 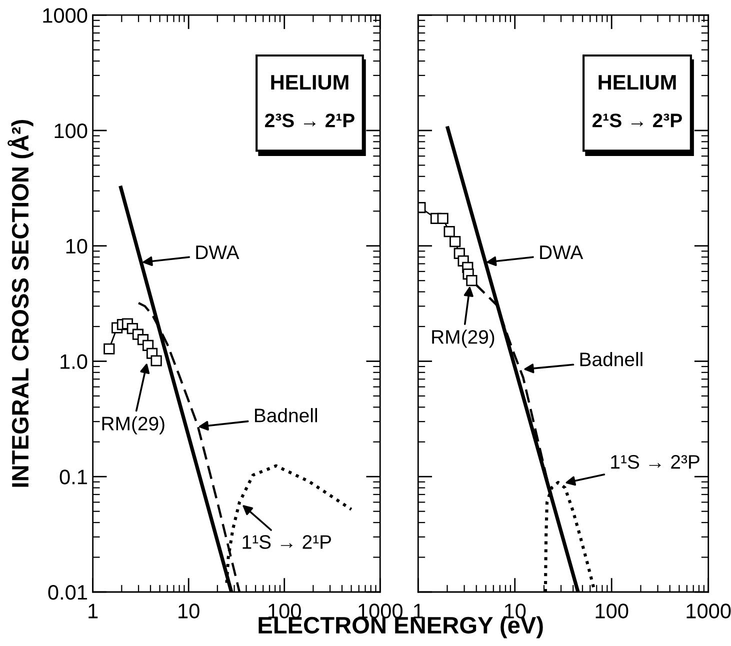 I want to click on y-tick-label: 1000, so click(x=65, y=15).